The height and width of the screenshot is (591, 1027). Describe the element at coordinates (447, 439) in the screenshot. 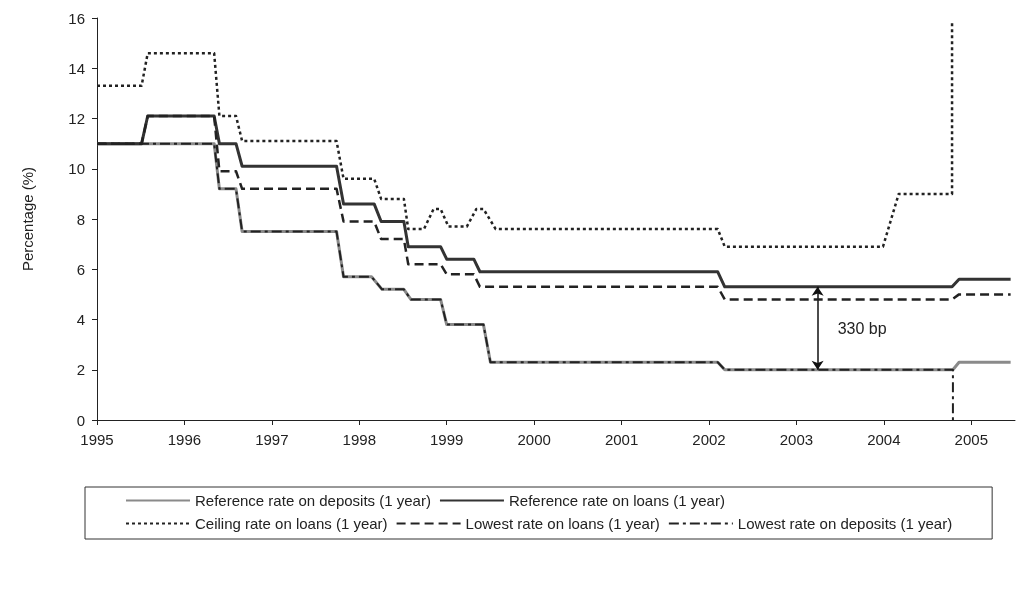

I see `x-tick-label: 1999` at that location.